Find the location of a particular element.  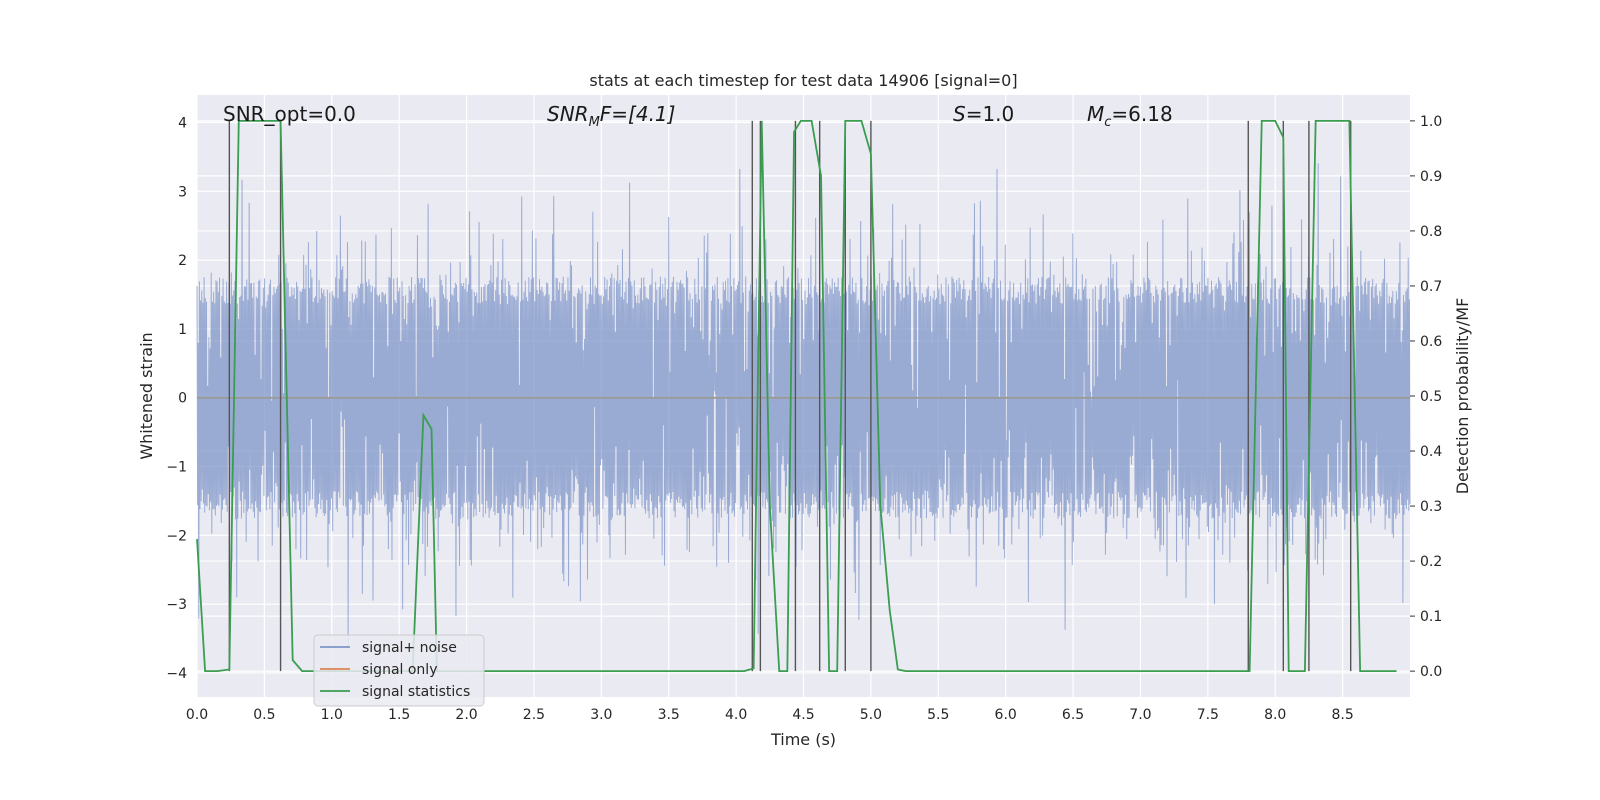

y2-tick-label: 0.8 is located at coordinates (1431, 232).